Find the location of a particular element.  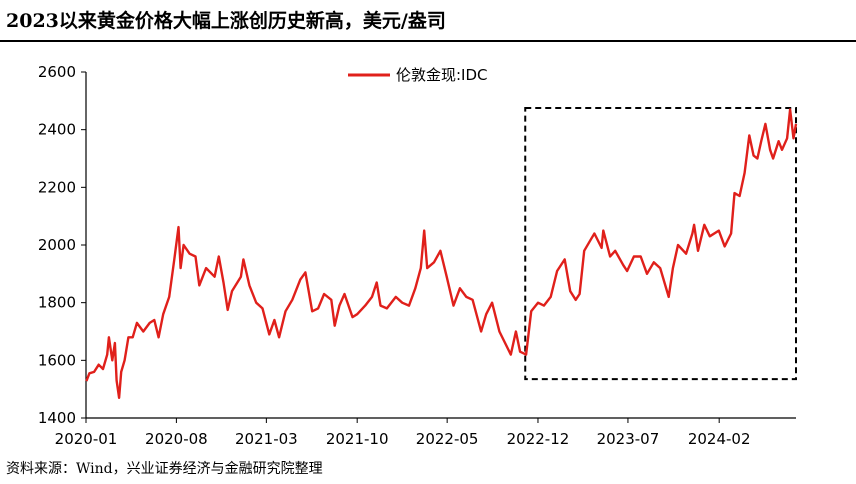

x-tick-label: 2024-02 is located at coordinates (719, 439).